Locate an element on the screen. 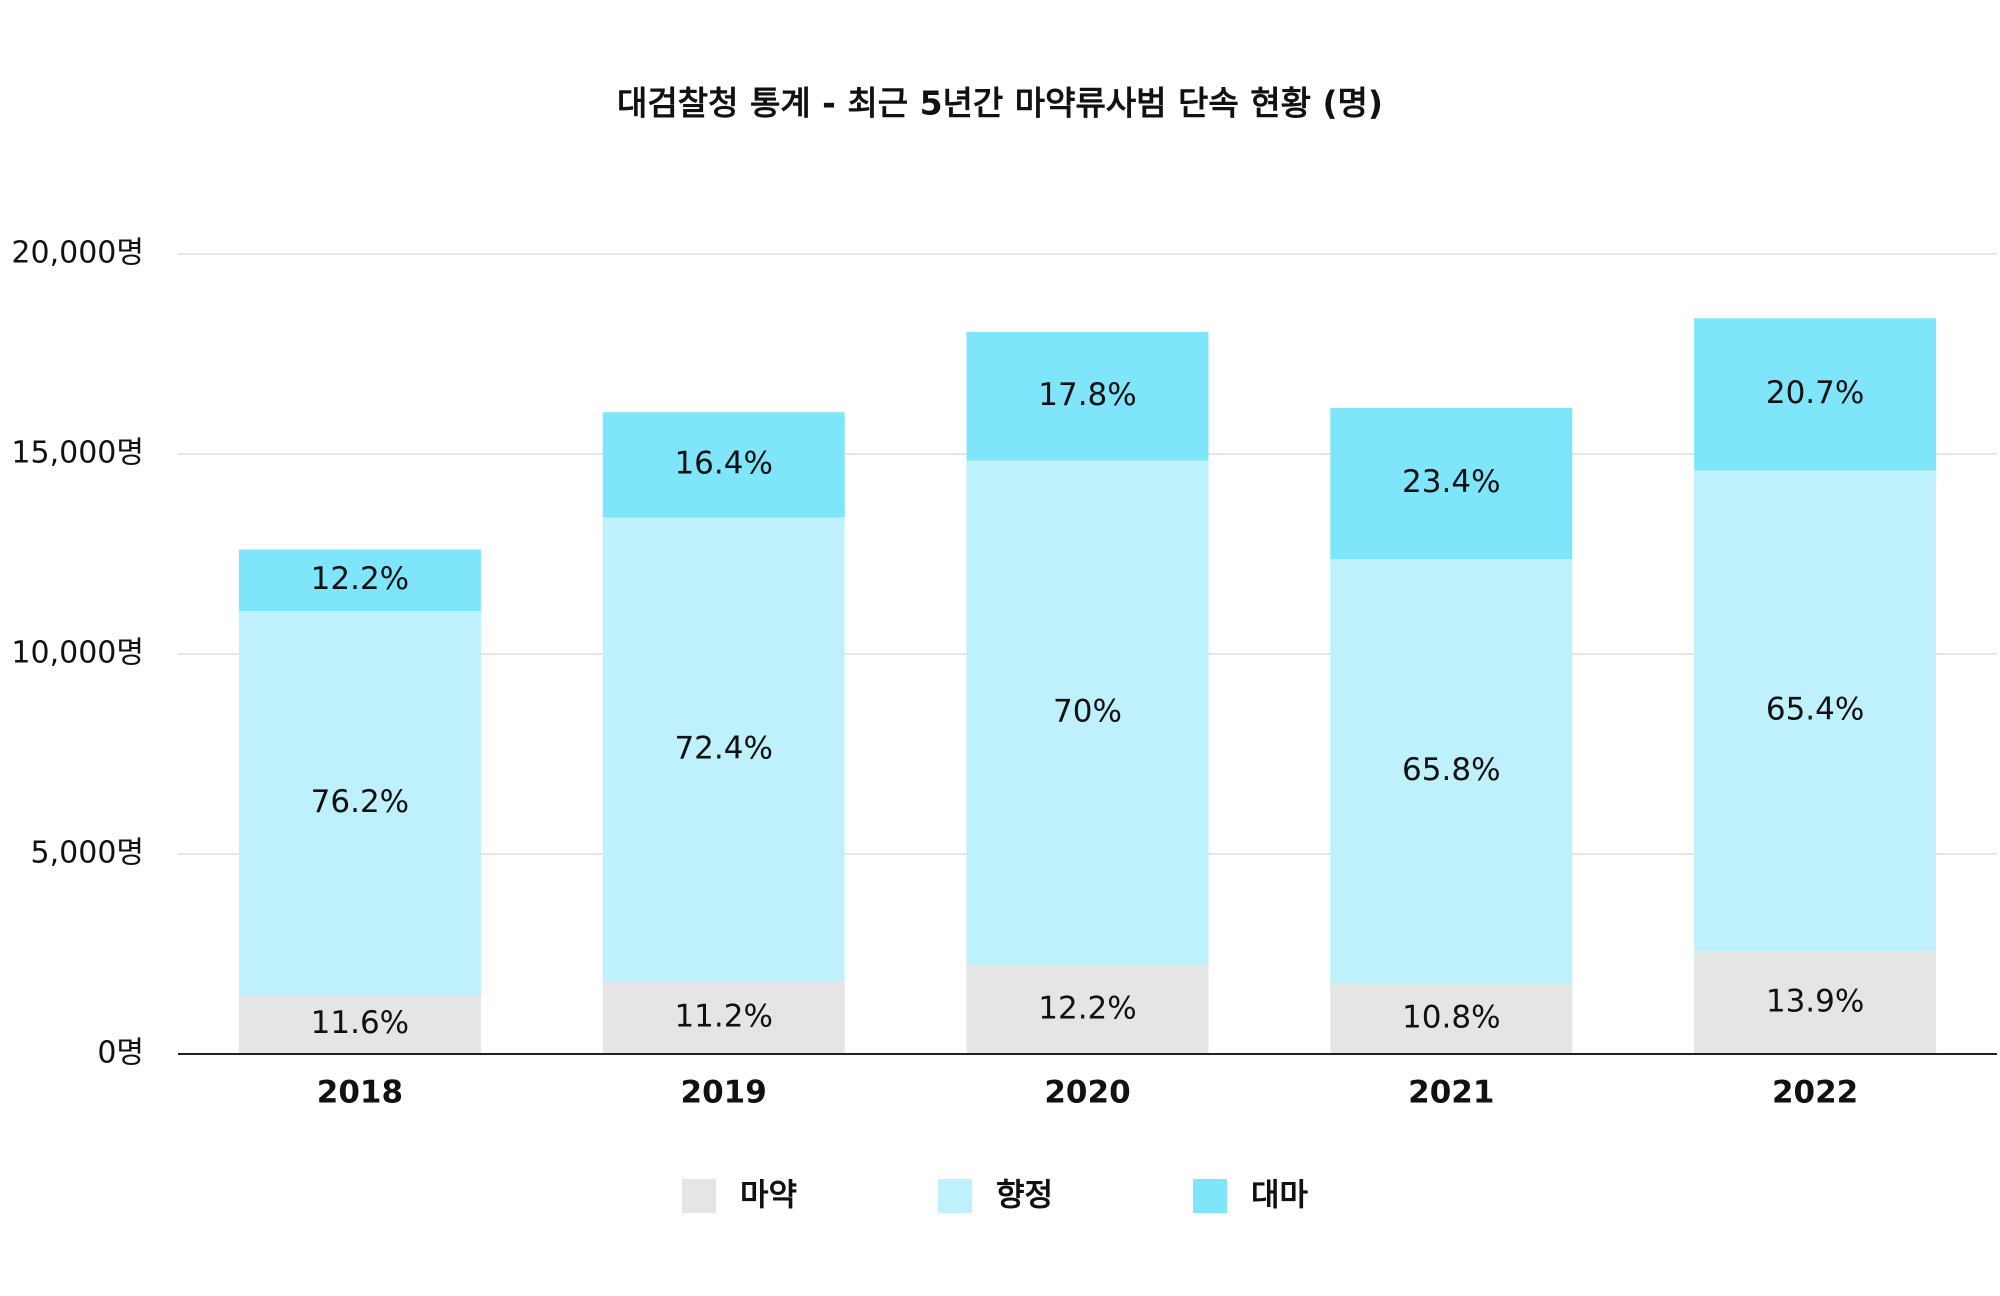  value-label: 70% is located at coordinates (1087, 712).